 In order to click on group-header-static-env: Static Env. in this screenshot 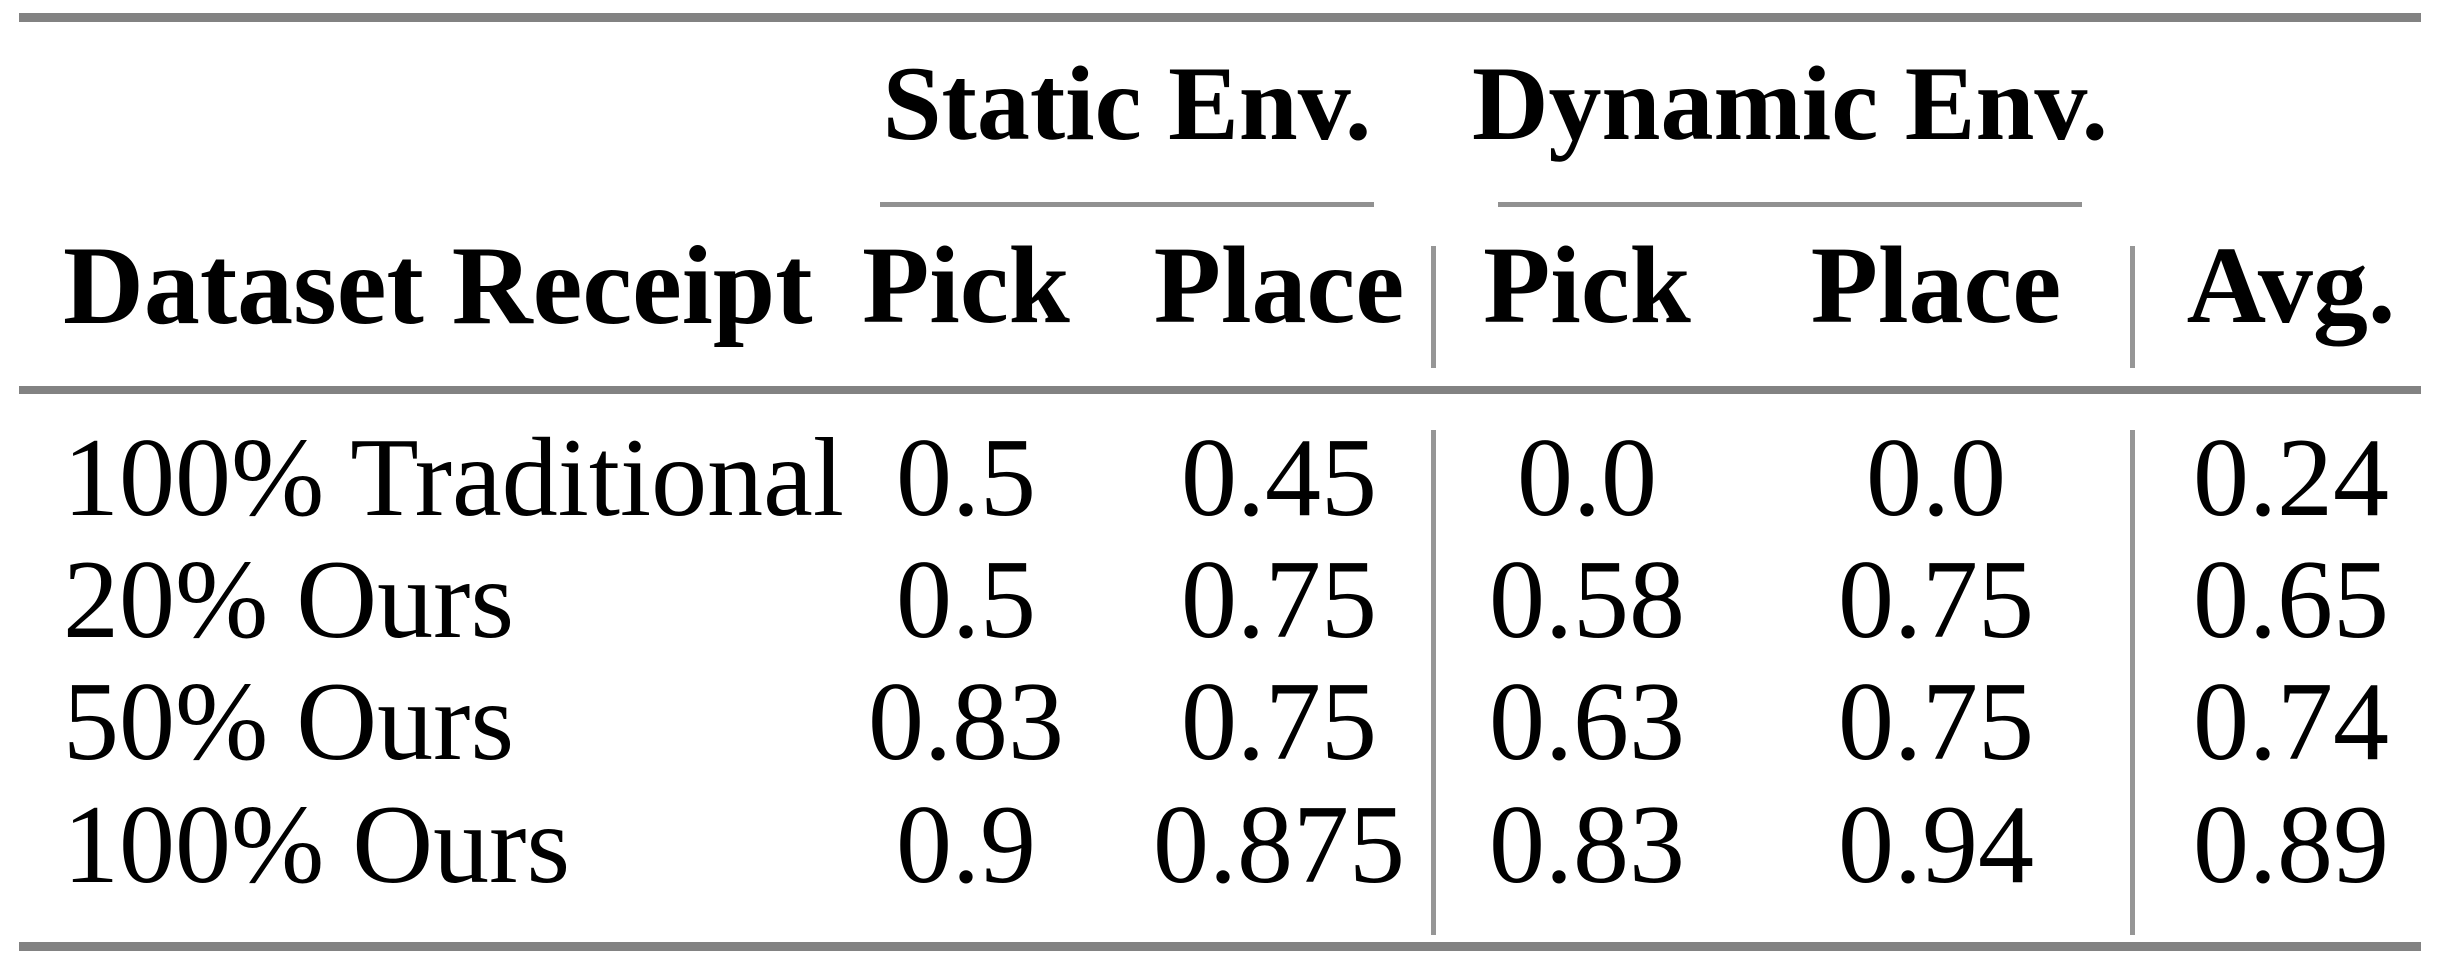, I will do `click(1127, 103)`.